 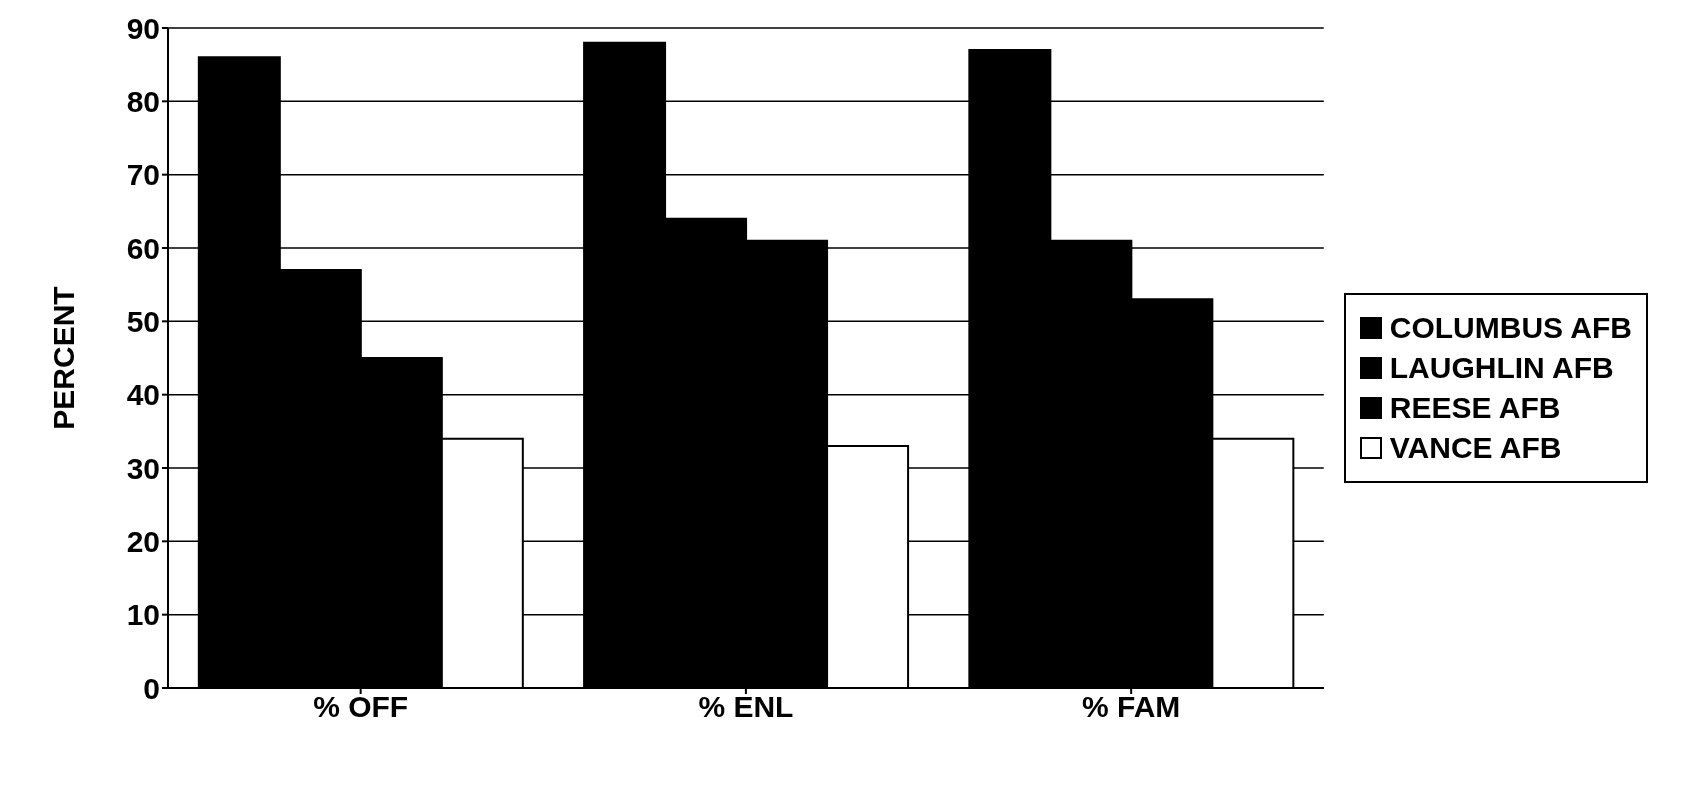 I want to click on y-tick-label: 0, so click(x=151, y=688).